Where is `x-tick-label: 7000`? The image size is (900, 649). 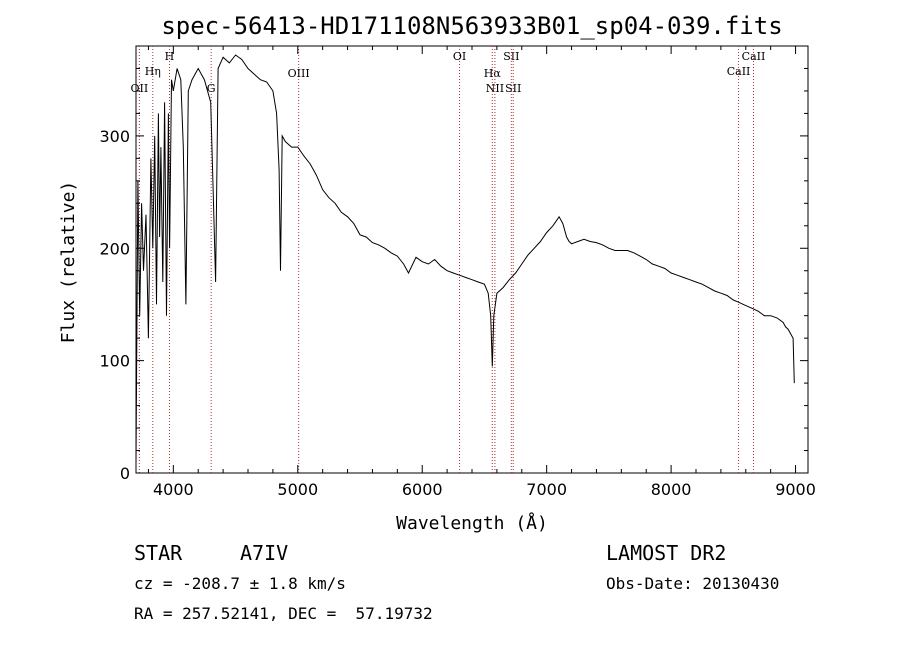 x-tick-label: 7000 is located at coordinates (546, 489).